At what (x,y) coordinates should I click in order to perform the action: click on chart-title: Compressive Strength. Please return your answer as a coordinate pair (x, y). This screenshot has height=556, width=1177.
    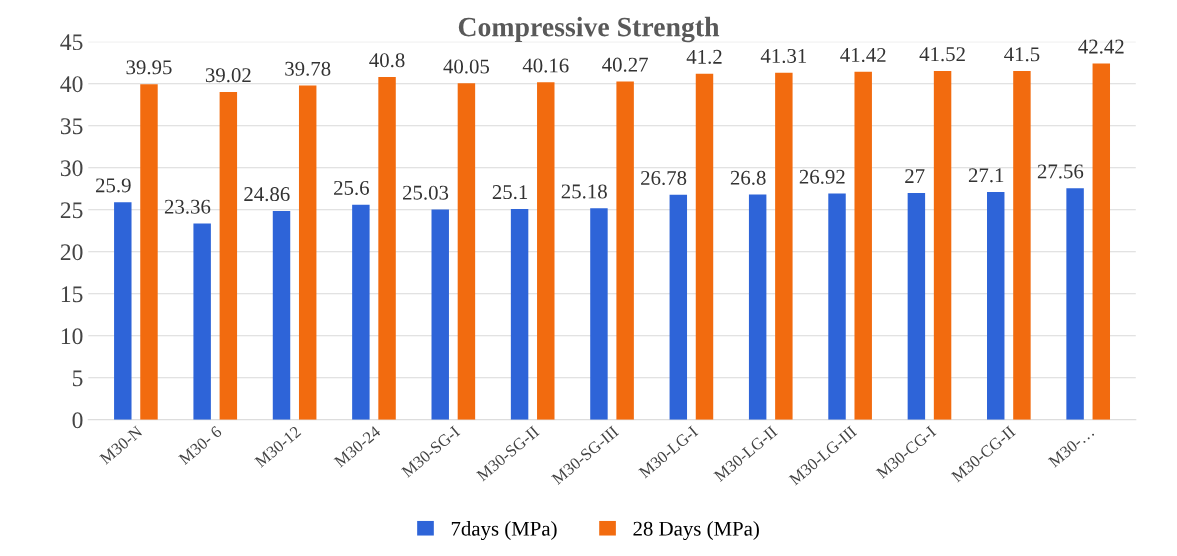
    Looking at the image, I should click on (589, 29).